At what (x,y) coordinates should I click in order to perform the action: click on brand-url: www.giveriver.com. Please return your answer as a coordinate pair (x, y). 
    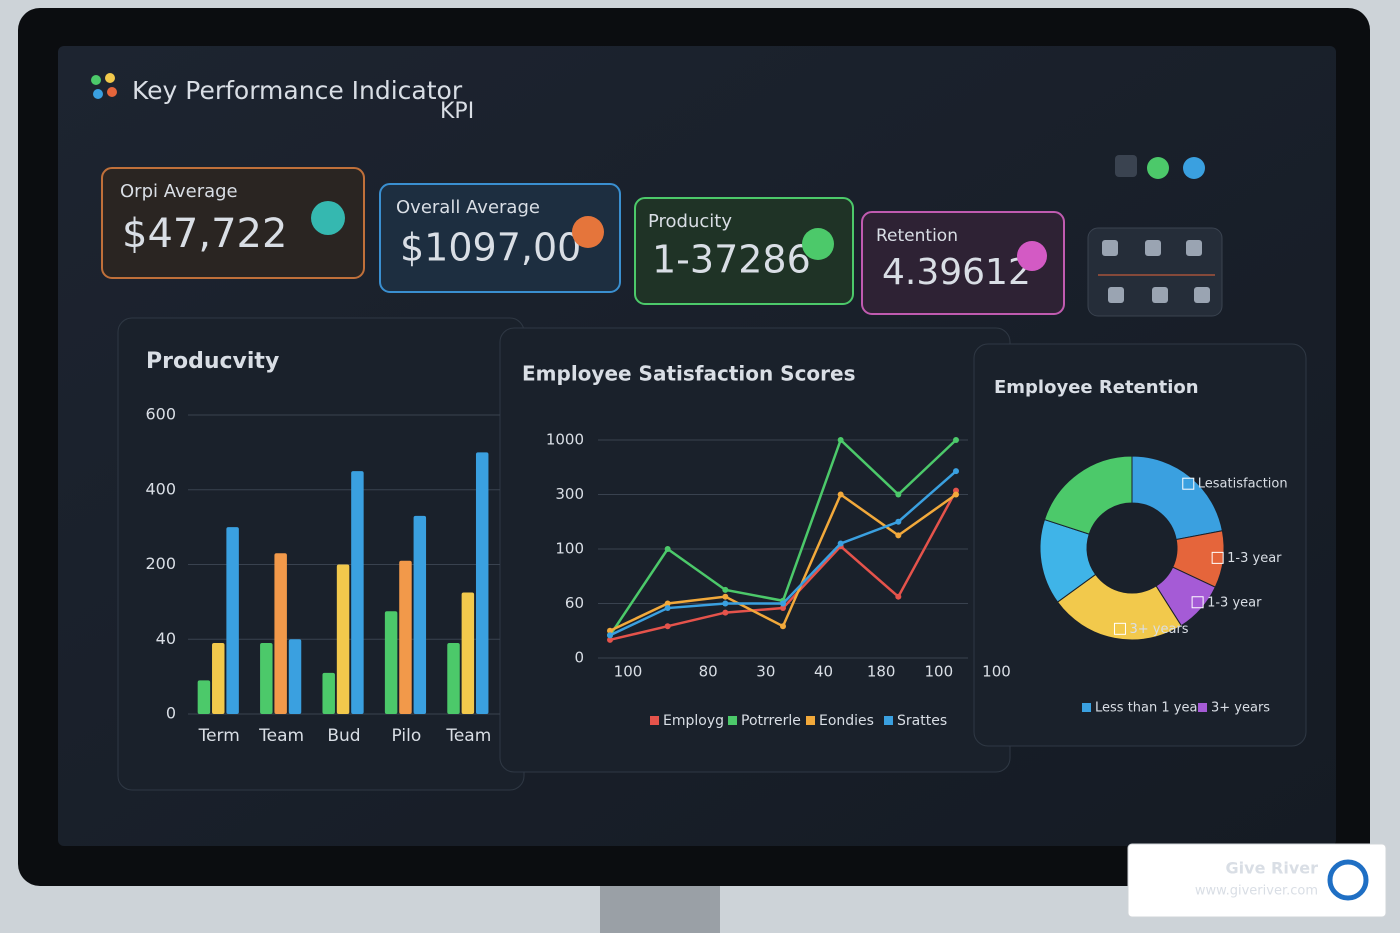
    Looking at the image, I should click on (1256, 891).